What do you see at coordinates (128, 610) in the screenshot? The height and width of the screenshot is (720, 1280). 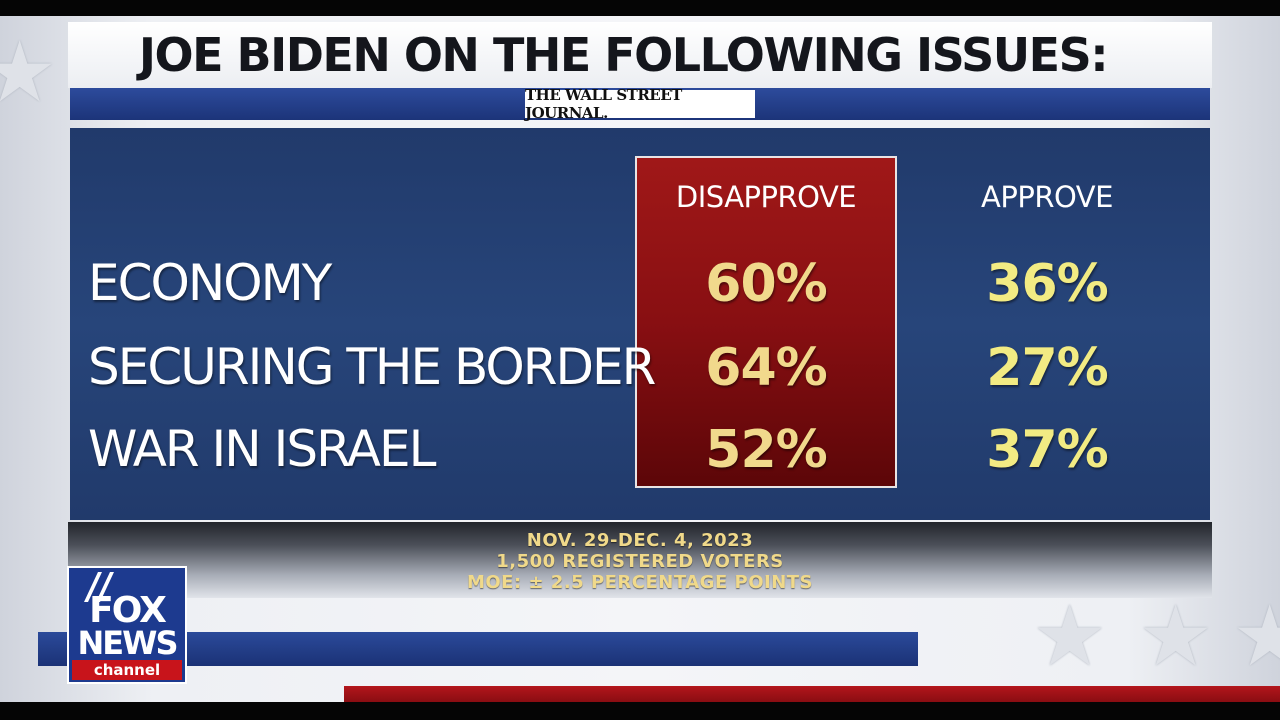 I see `logo-fox-text: FOX` at bounding box center [128, 610].